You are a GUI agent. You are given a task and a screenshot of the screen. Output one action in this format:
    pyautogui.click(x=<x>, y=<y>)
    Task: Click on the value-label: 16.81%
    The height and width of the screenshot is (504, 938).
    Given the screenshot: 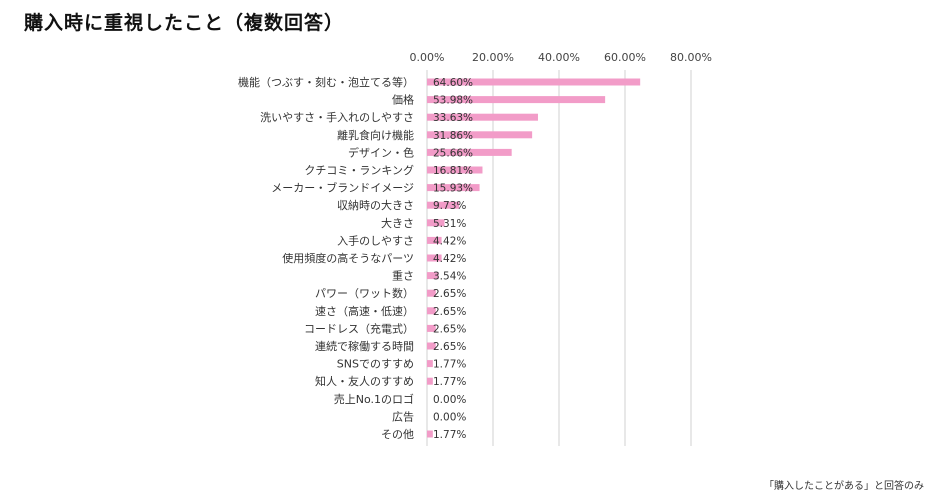 What is the action you would take?
    pyautogui.click(x=453, y=171)
    